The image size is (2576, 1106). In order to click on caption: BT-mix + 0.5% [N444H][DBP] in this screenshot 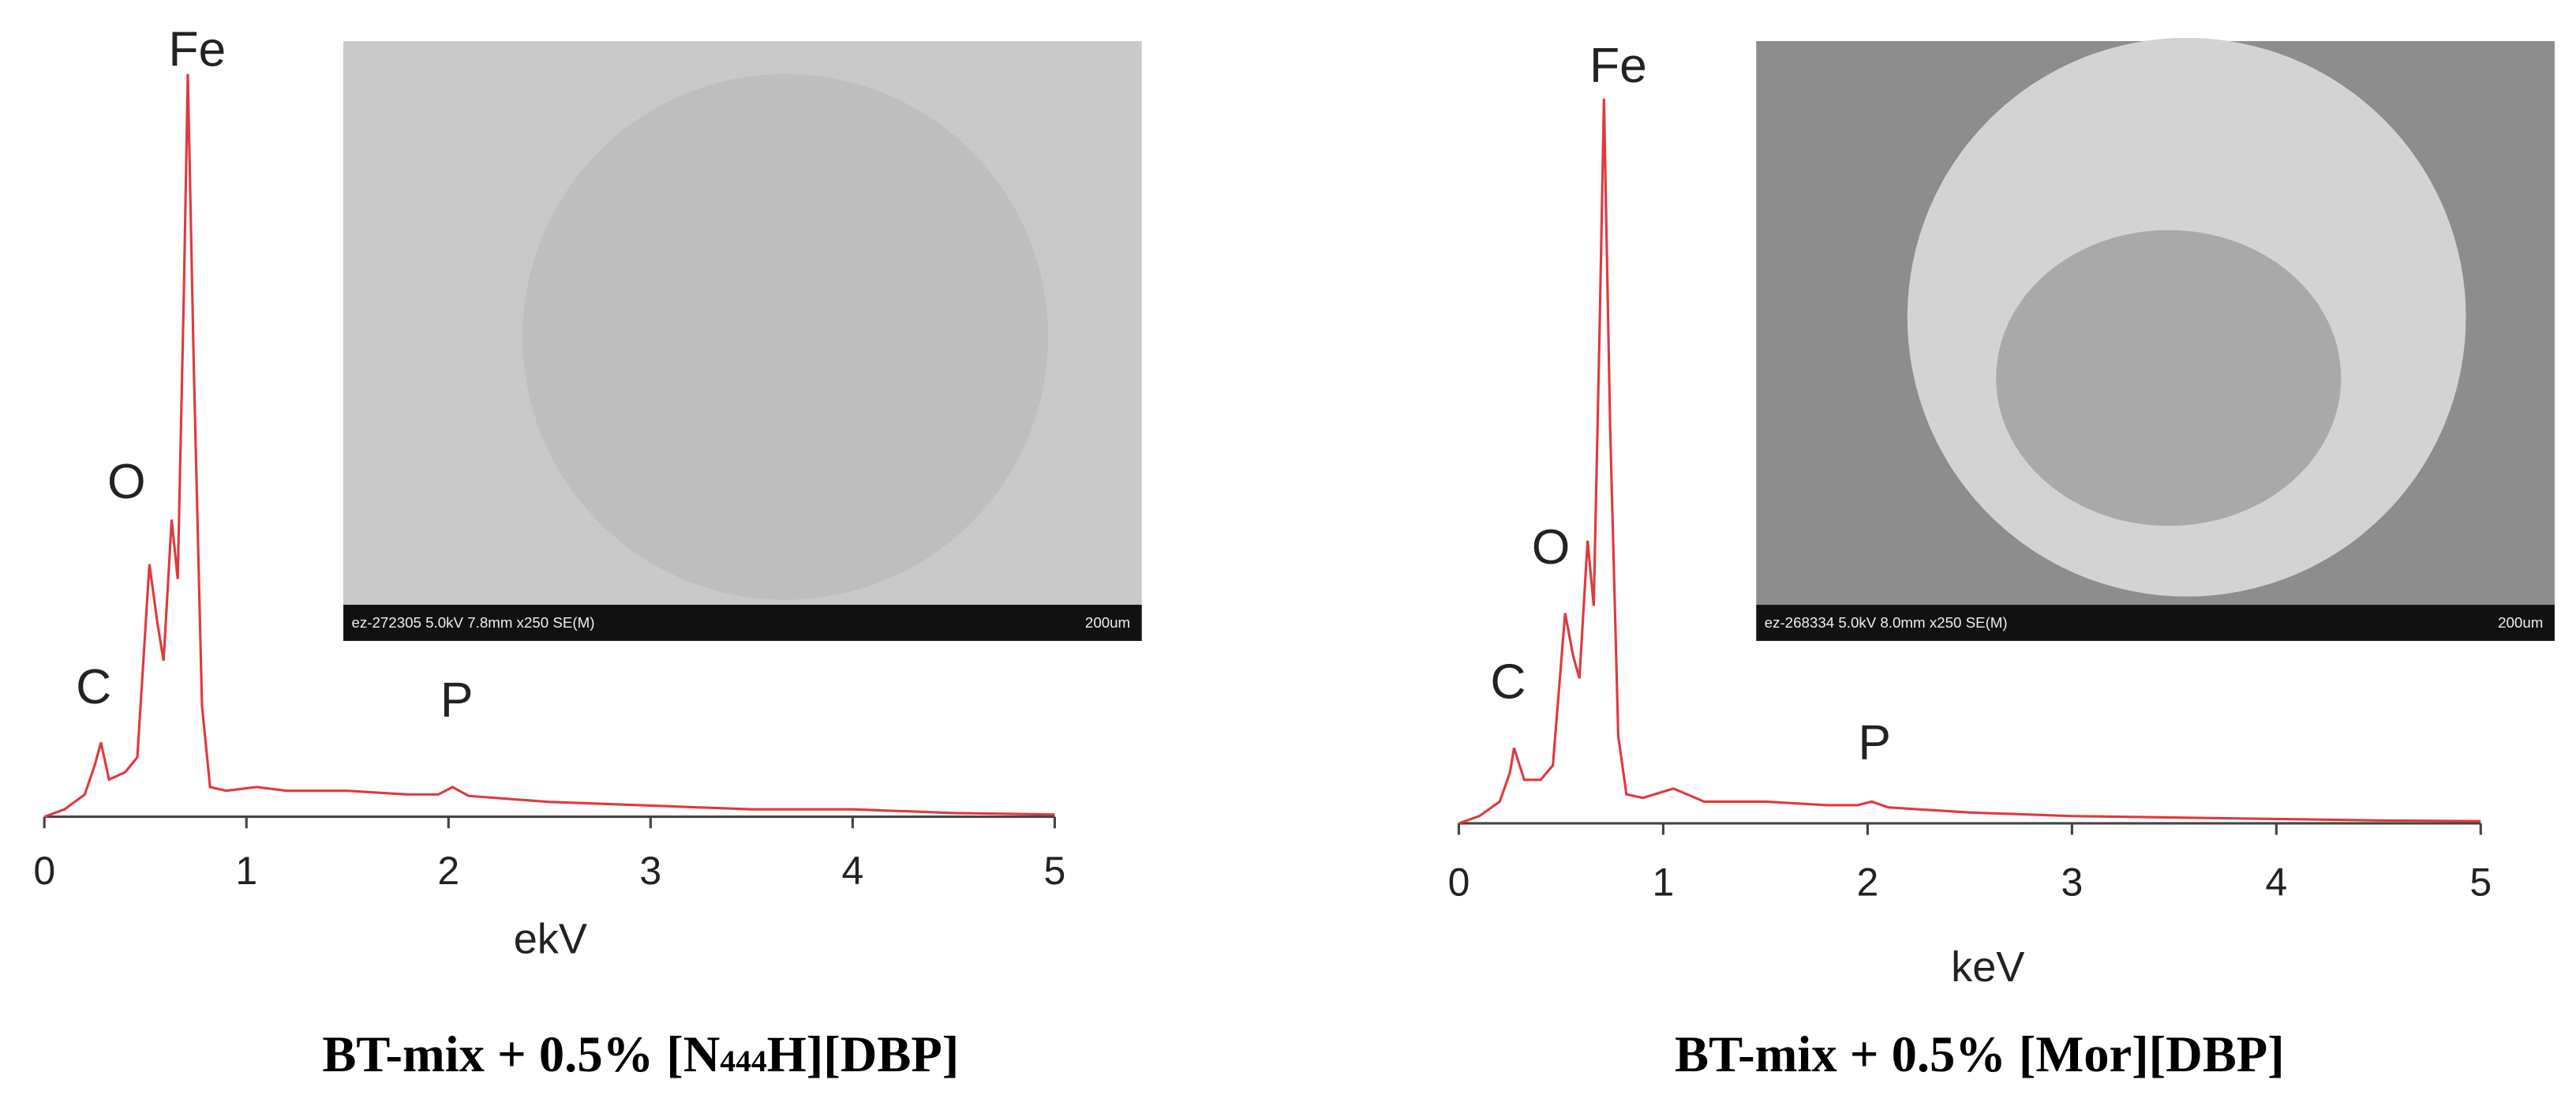, I will do `click(640, 1053)`.